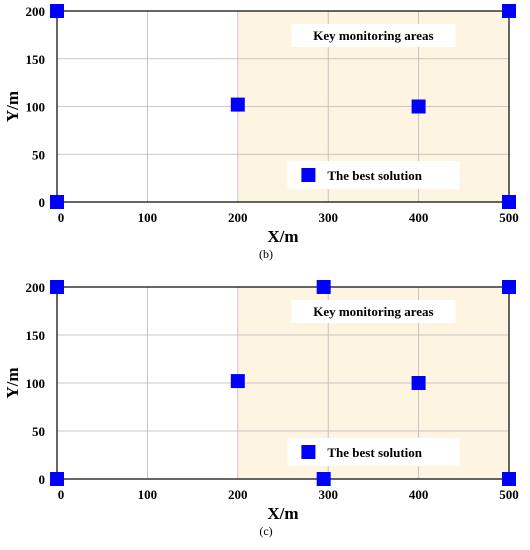 The image size is (530, 550). I want to click on panel-label: (c), so click(265, 531).